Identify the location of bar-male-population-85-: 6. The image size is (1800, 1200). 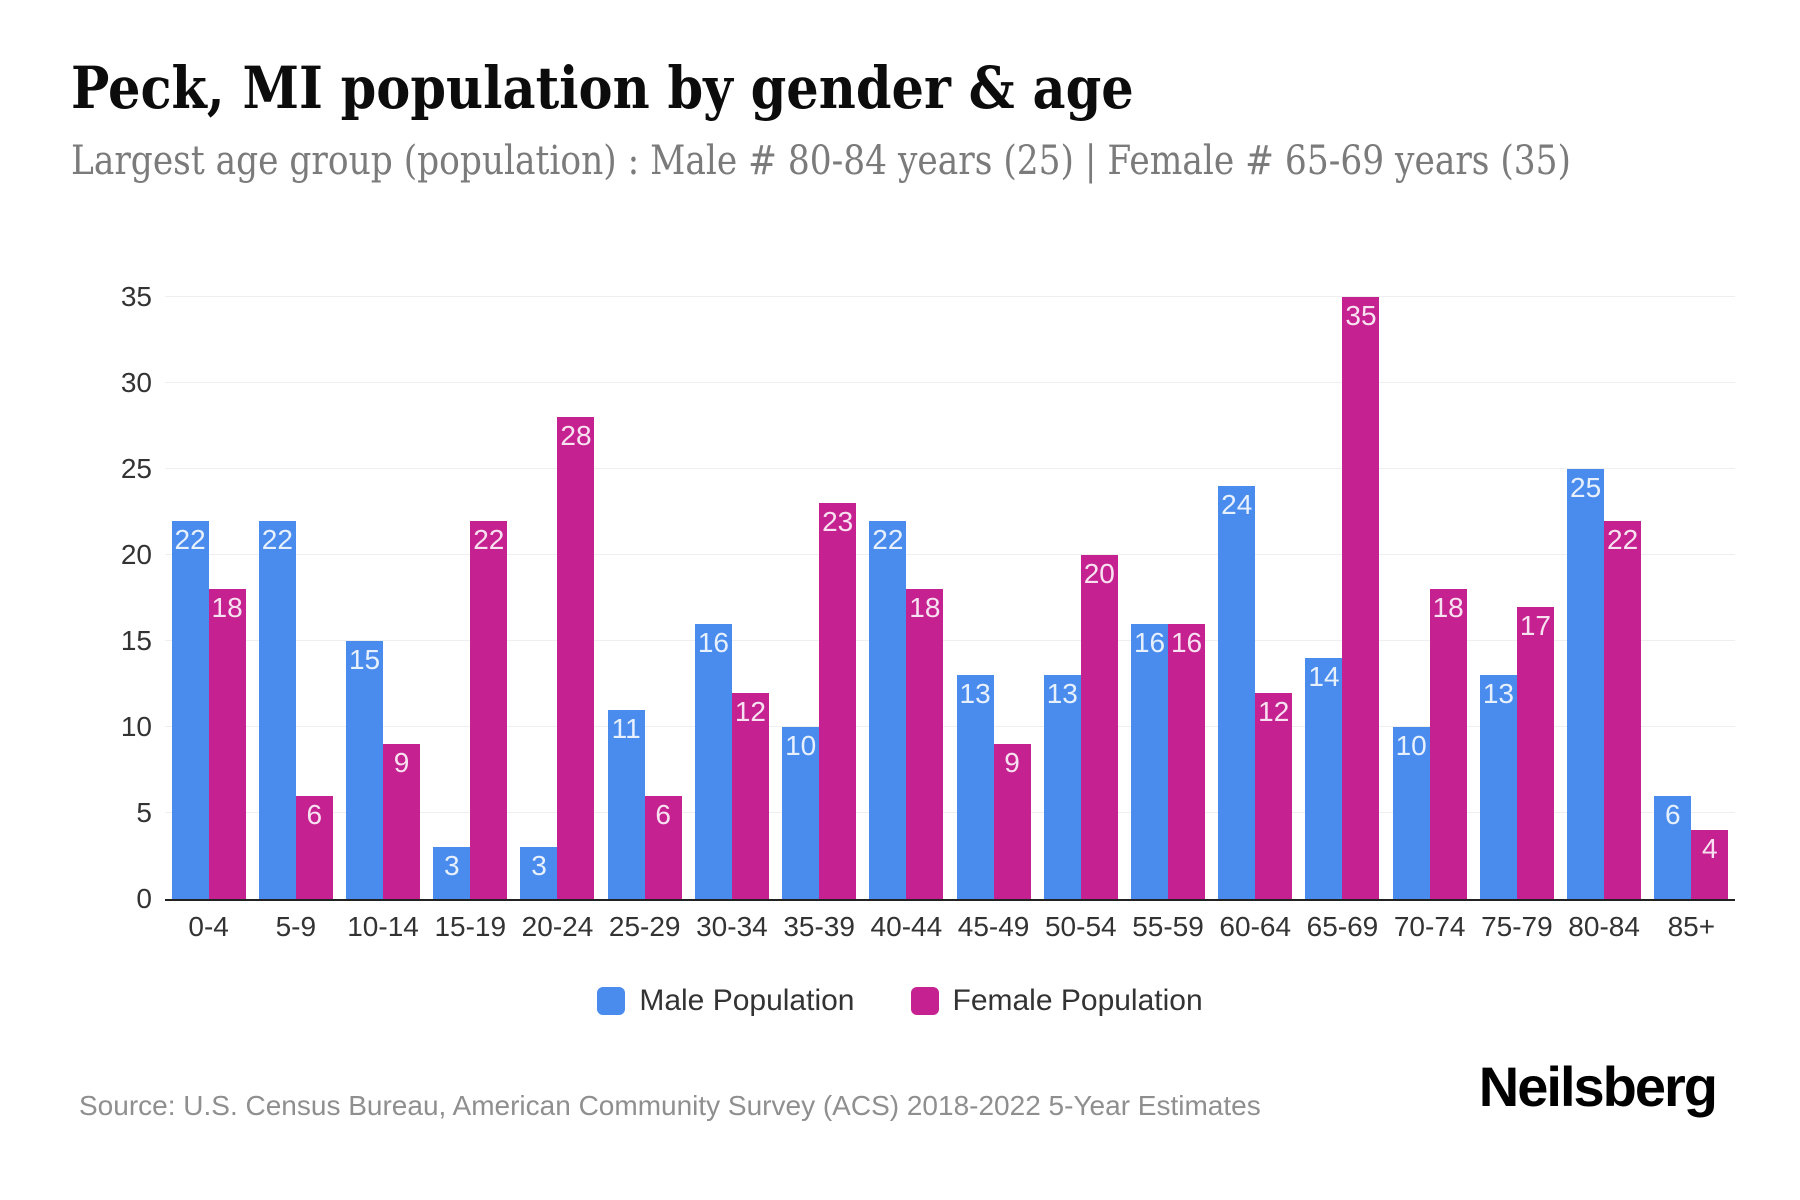
(1673, 847).